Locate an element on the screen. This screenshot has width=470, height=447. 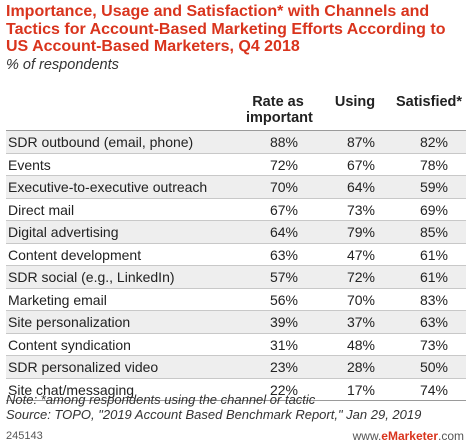
table-row: Marketing email 56% 70% 83% is located at coordinates (236, 300).